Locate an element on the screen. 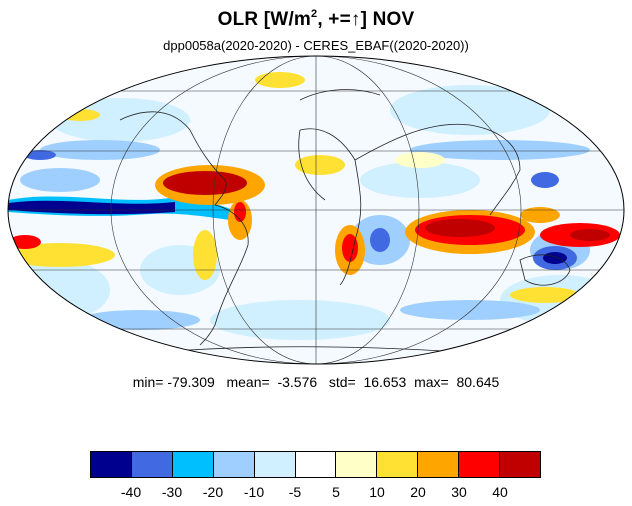 The height and width of the screenshot is (506, 632). plot-title: OLR [W/m2, +=↑] NOV is located at coordinates (316, 19).